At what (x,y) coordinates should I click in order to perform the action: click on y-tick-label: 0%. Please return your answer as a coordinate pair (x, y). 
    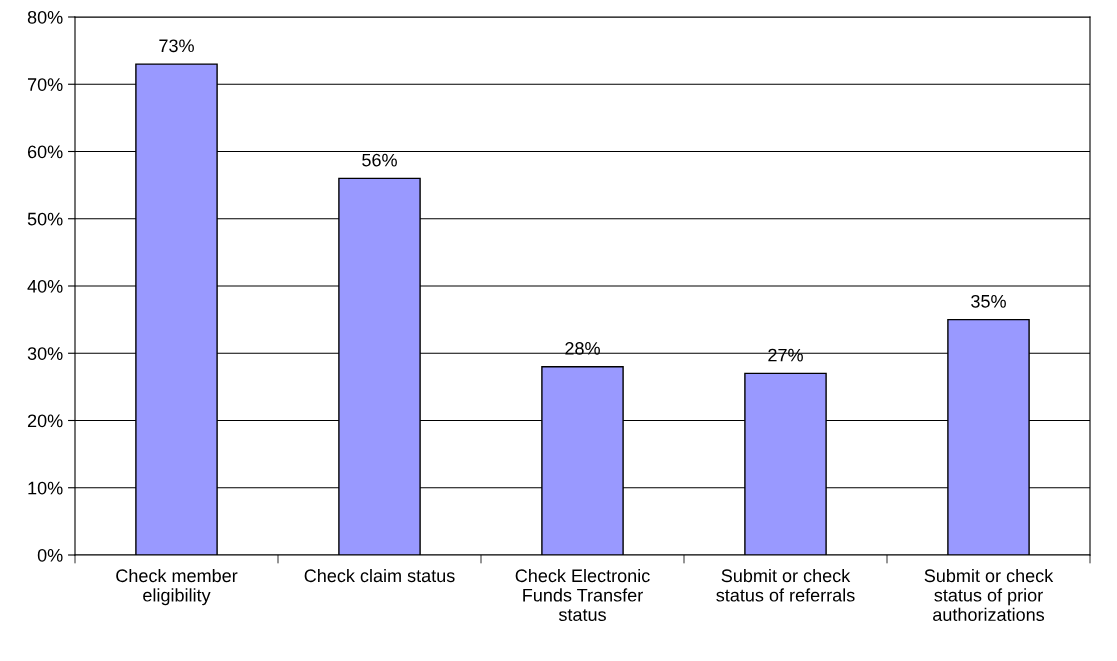
    Looking at the image, I should click on (50, 555).